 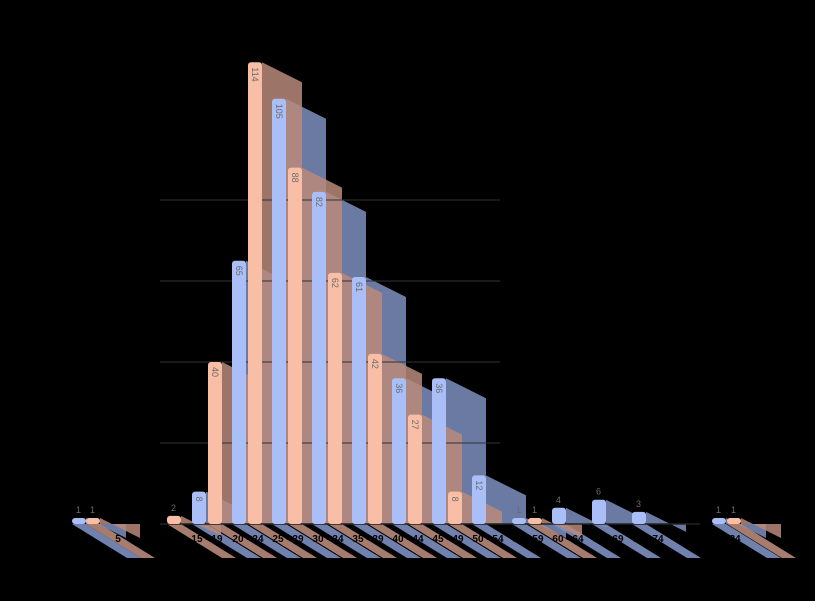 What do you see at coordinates (288, 539) in the screenshot?
I see `x-tick-label: 25 - 29` at bounding box center [288, 539].